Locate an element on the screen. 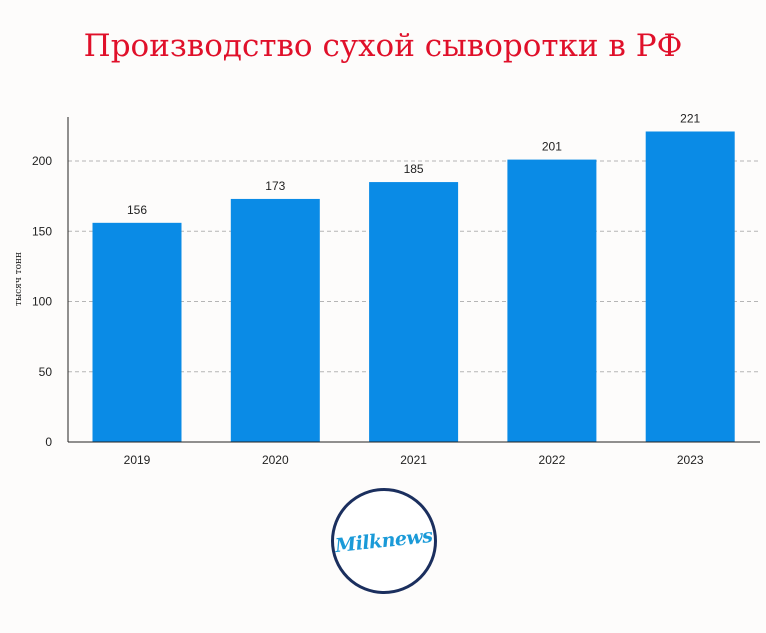 This screenshot has width=766, height=633. x-tick-label: 2021 is located at coordinates (413, 460).